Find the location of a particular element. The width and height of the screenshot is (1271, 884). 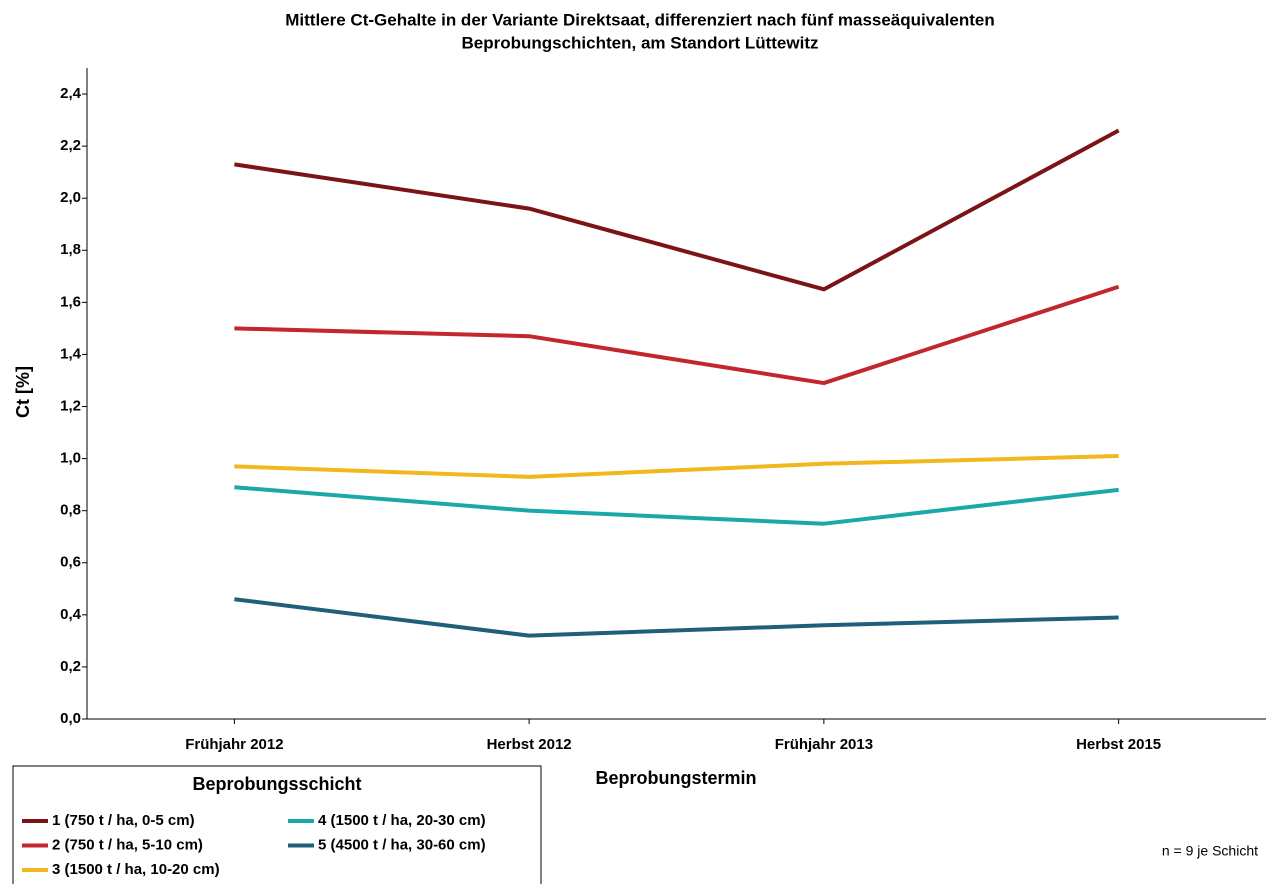

x-tick-label: Frühjahr 2013 is located at coordinates (824, 744).